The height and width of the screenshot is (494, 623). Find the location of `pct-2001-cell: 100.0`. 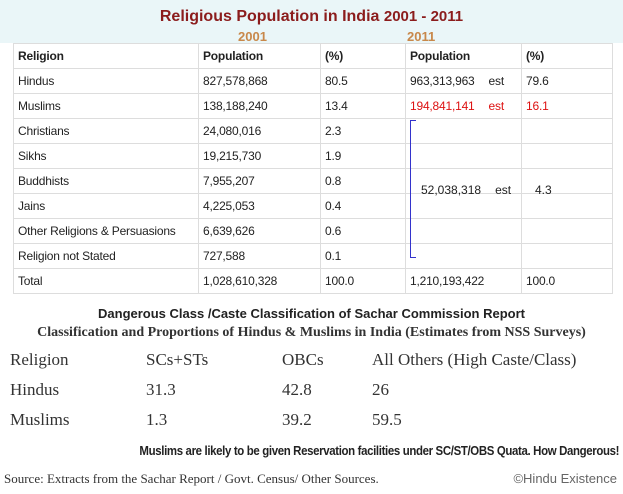

pct-2001-cell: 100.0 is located at coordinates (363, 281).